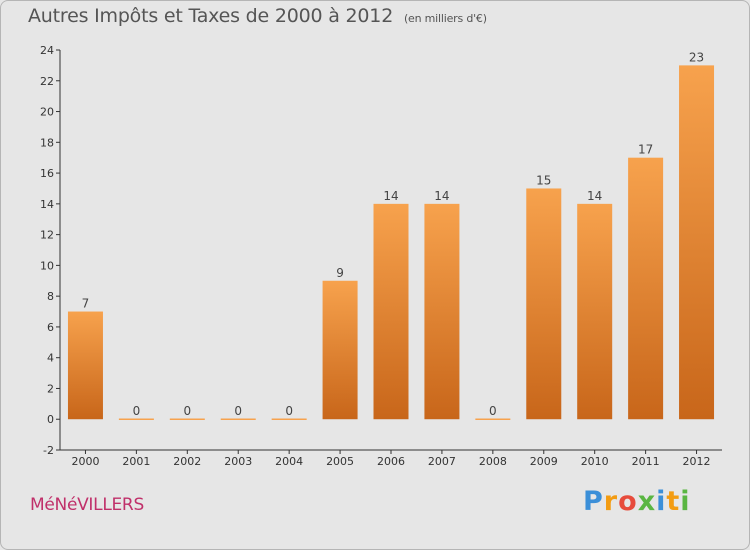  What do you see at coordinates (50, 419) in the screenshot?
I see `y-tick-label: 0` at bounding box center [50, 419].